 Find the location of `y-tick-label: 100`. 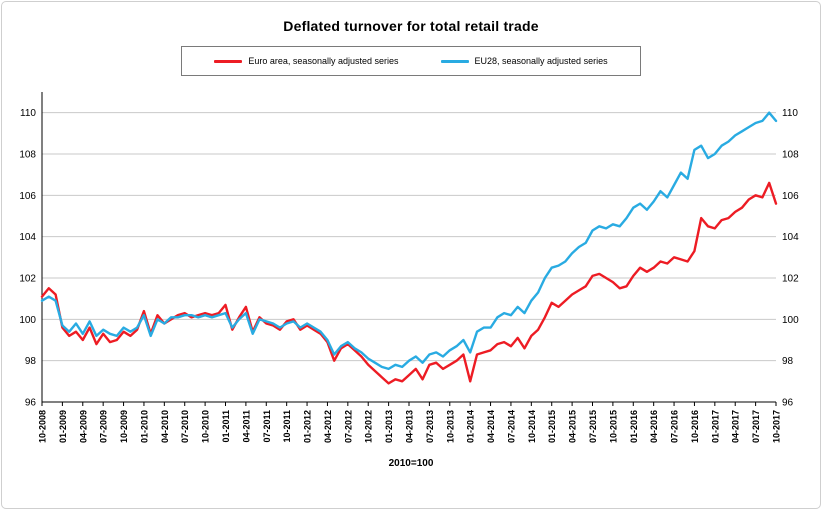

y-tick-label: 100 is located at coordinates (27, 320).